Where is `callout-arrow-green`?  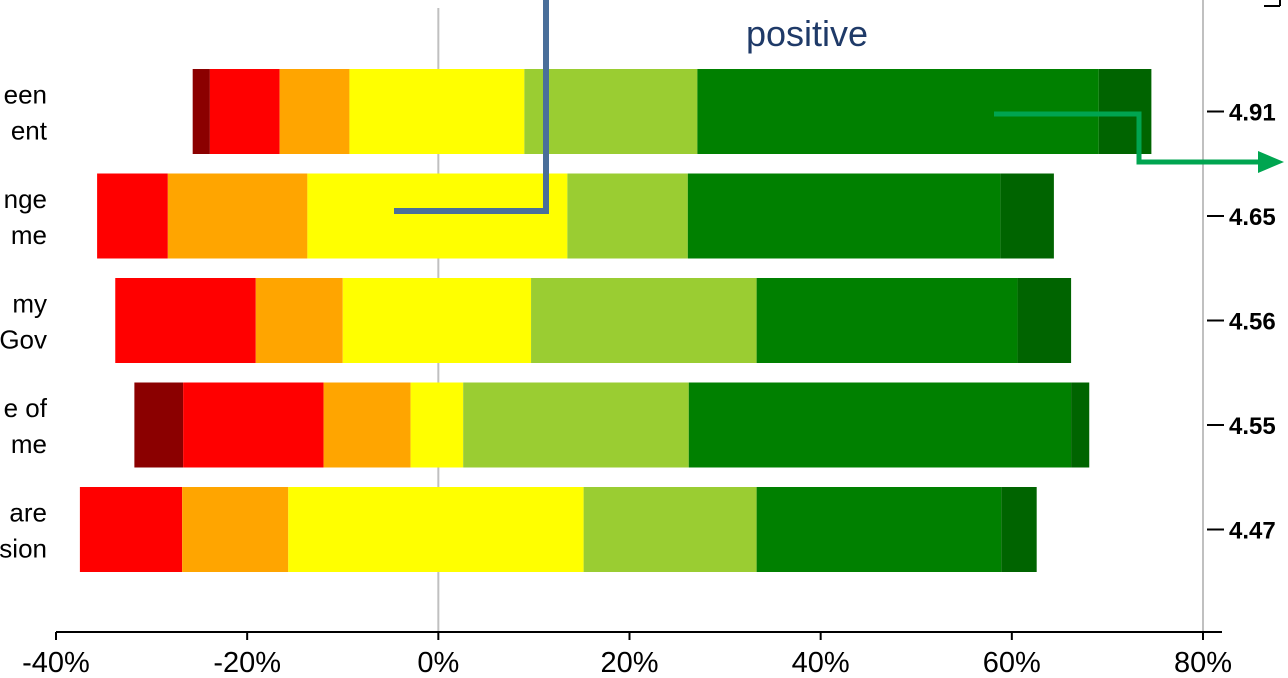 callout-arrow-green is located at coordinates (1128, 138).